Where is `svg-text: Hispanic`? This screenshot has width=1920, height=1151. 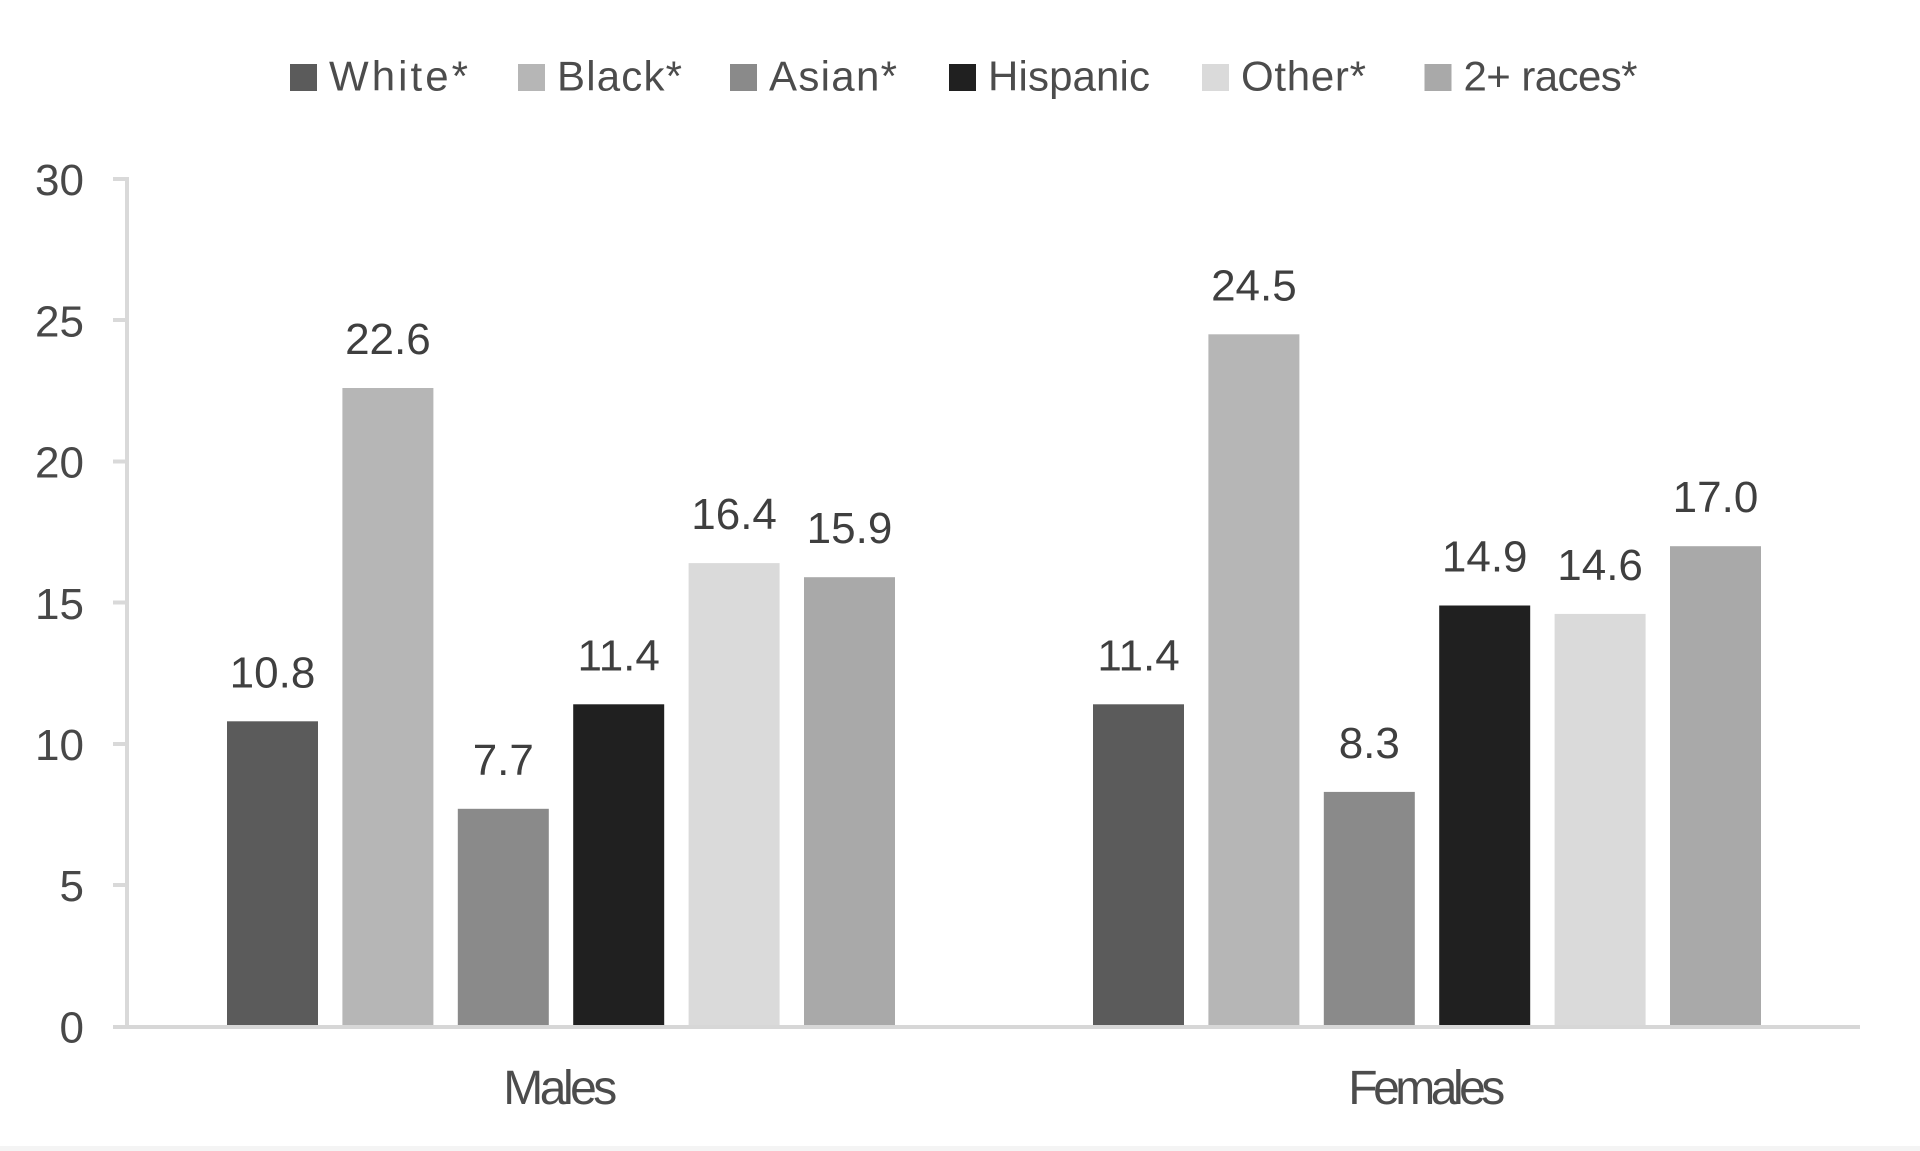 svg-text: Hispanic is located at coordinates (1069, 75).